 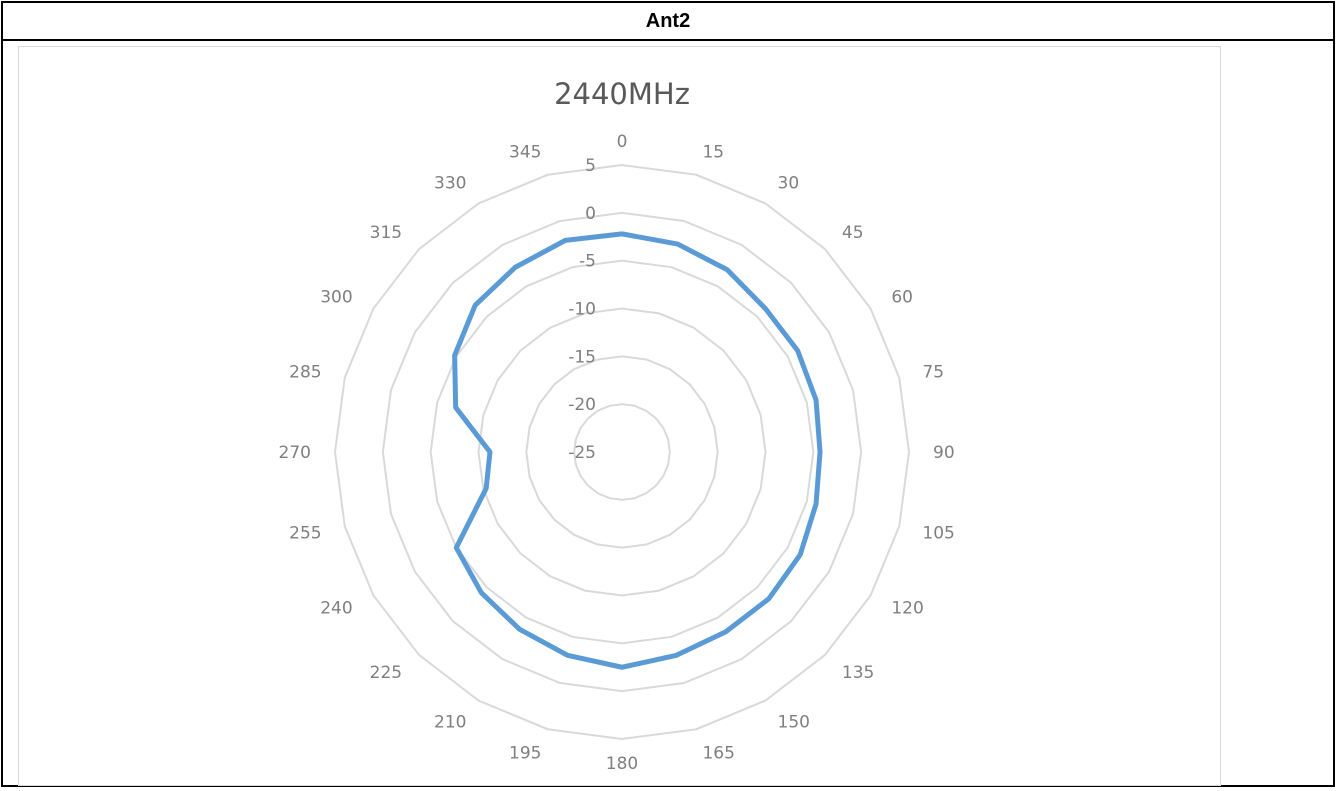 What do you see at coordinates (582, 357) in the screenshot?
I see `radial-tick-label: -15` at bounding box center [582, 357].